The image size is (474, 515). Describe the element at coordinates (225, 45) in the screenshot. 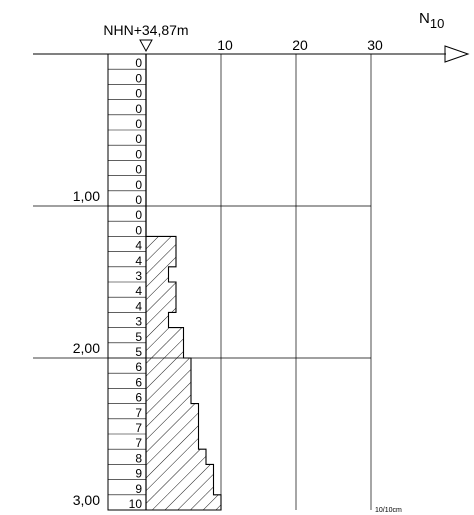

I see `x-tick-label: 10` at that location.